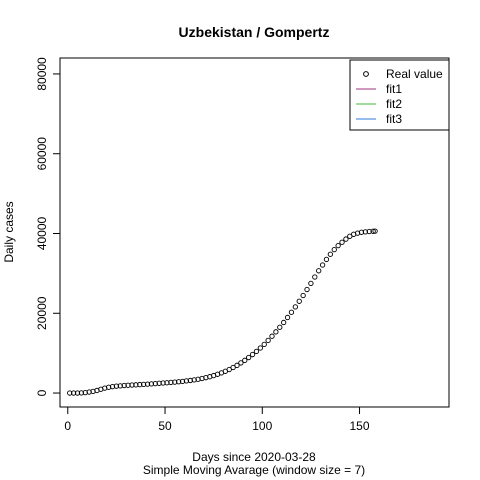 This screenshot has height=480, width=480. I want to click on y-tick-label: 20000, so click(42, 313).